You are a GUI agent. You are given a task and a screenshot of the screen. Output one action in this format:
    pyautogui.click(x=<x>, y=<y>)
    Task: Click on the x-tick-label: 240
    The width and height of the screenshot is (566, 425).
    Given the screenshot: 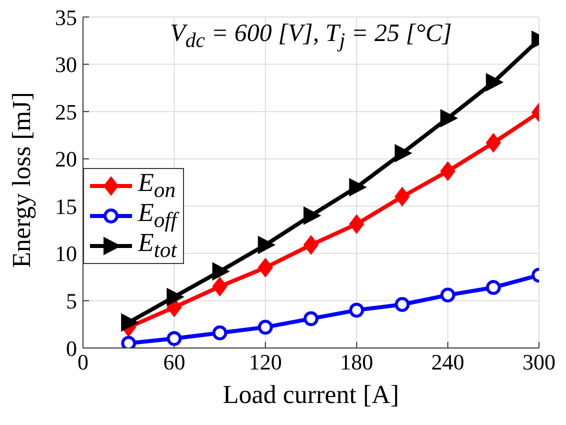 What is the action you would take?
    pyautogui.click(x=447, y=362)
    